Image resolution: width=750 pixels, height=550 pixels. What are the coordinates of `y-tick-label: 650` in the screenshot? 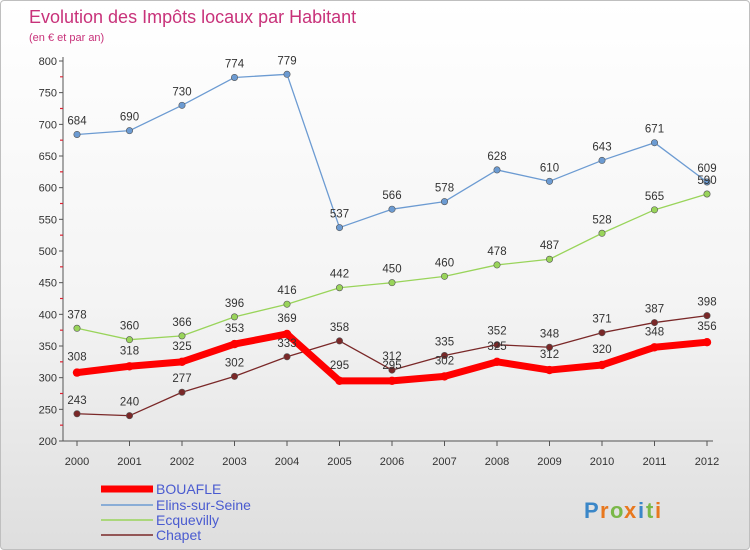 It's located at (48, 157).